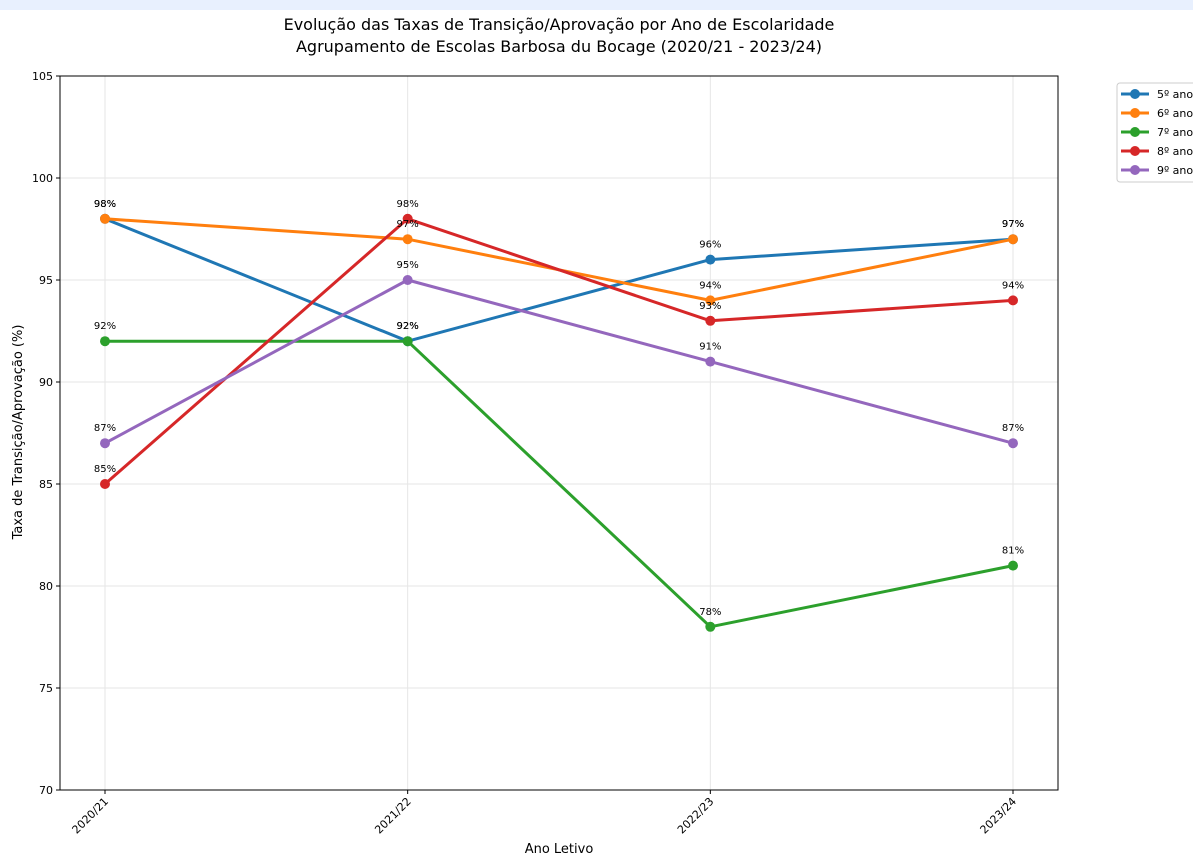 The image size is (1193, 855). Describe the element at coordinates (696, 816) in the screenshot. I see `x-tick-label: 2022/23` at that location.